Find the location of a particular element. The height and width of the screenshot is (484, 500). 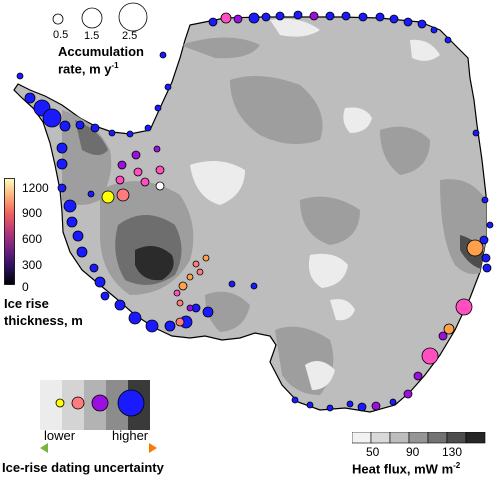

accumulation-title-line2: rate, m y-1 is located at coordinates (88, 69).